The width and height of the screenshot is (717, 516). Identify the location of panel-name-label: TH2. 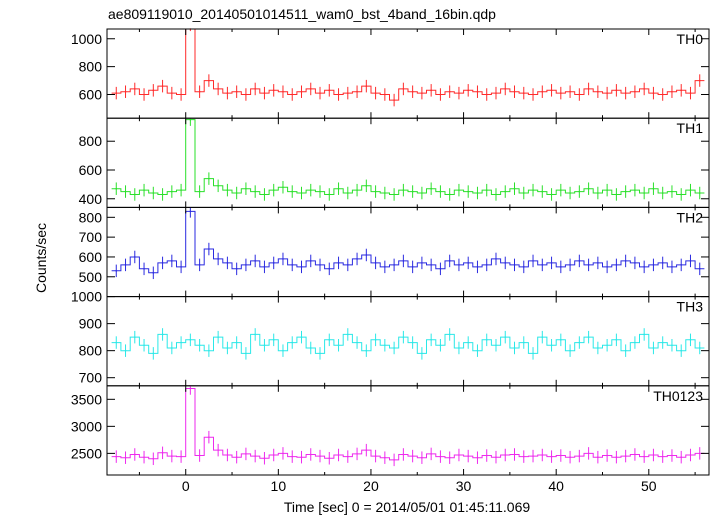
(690, 217).